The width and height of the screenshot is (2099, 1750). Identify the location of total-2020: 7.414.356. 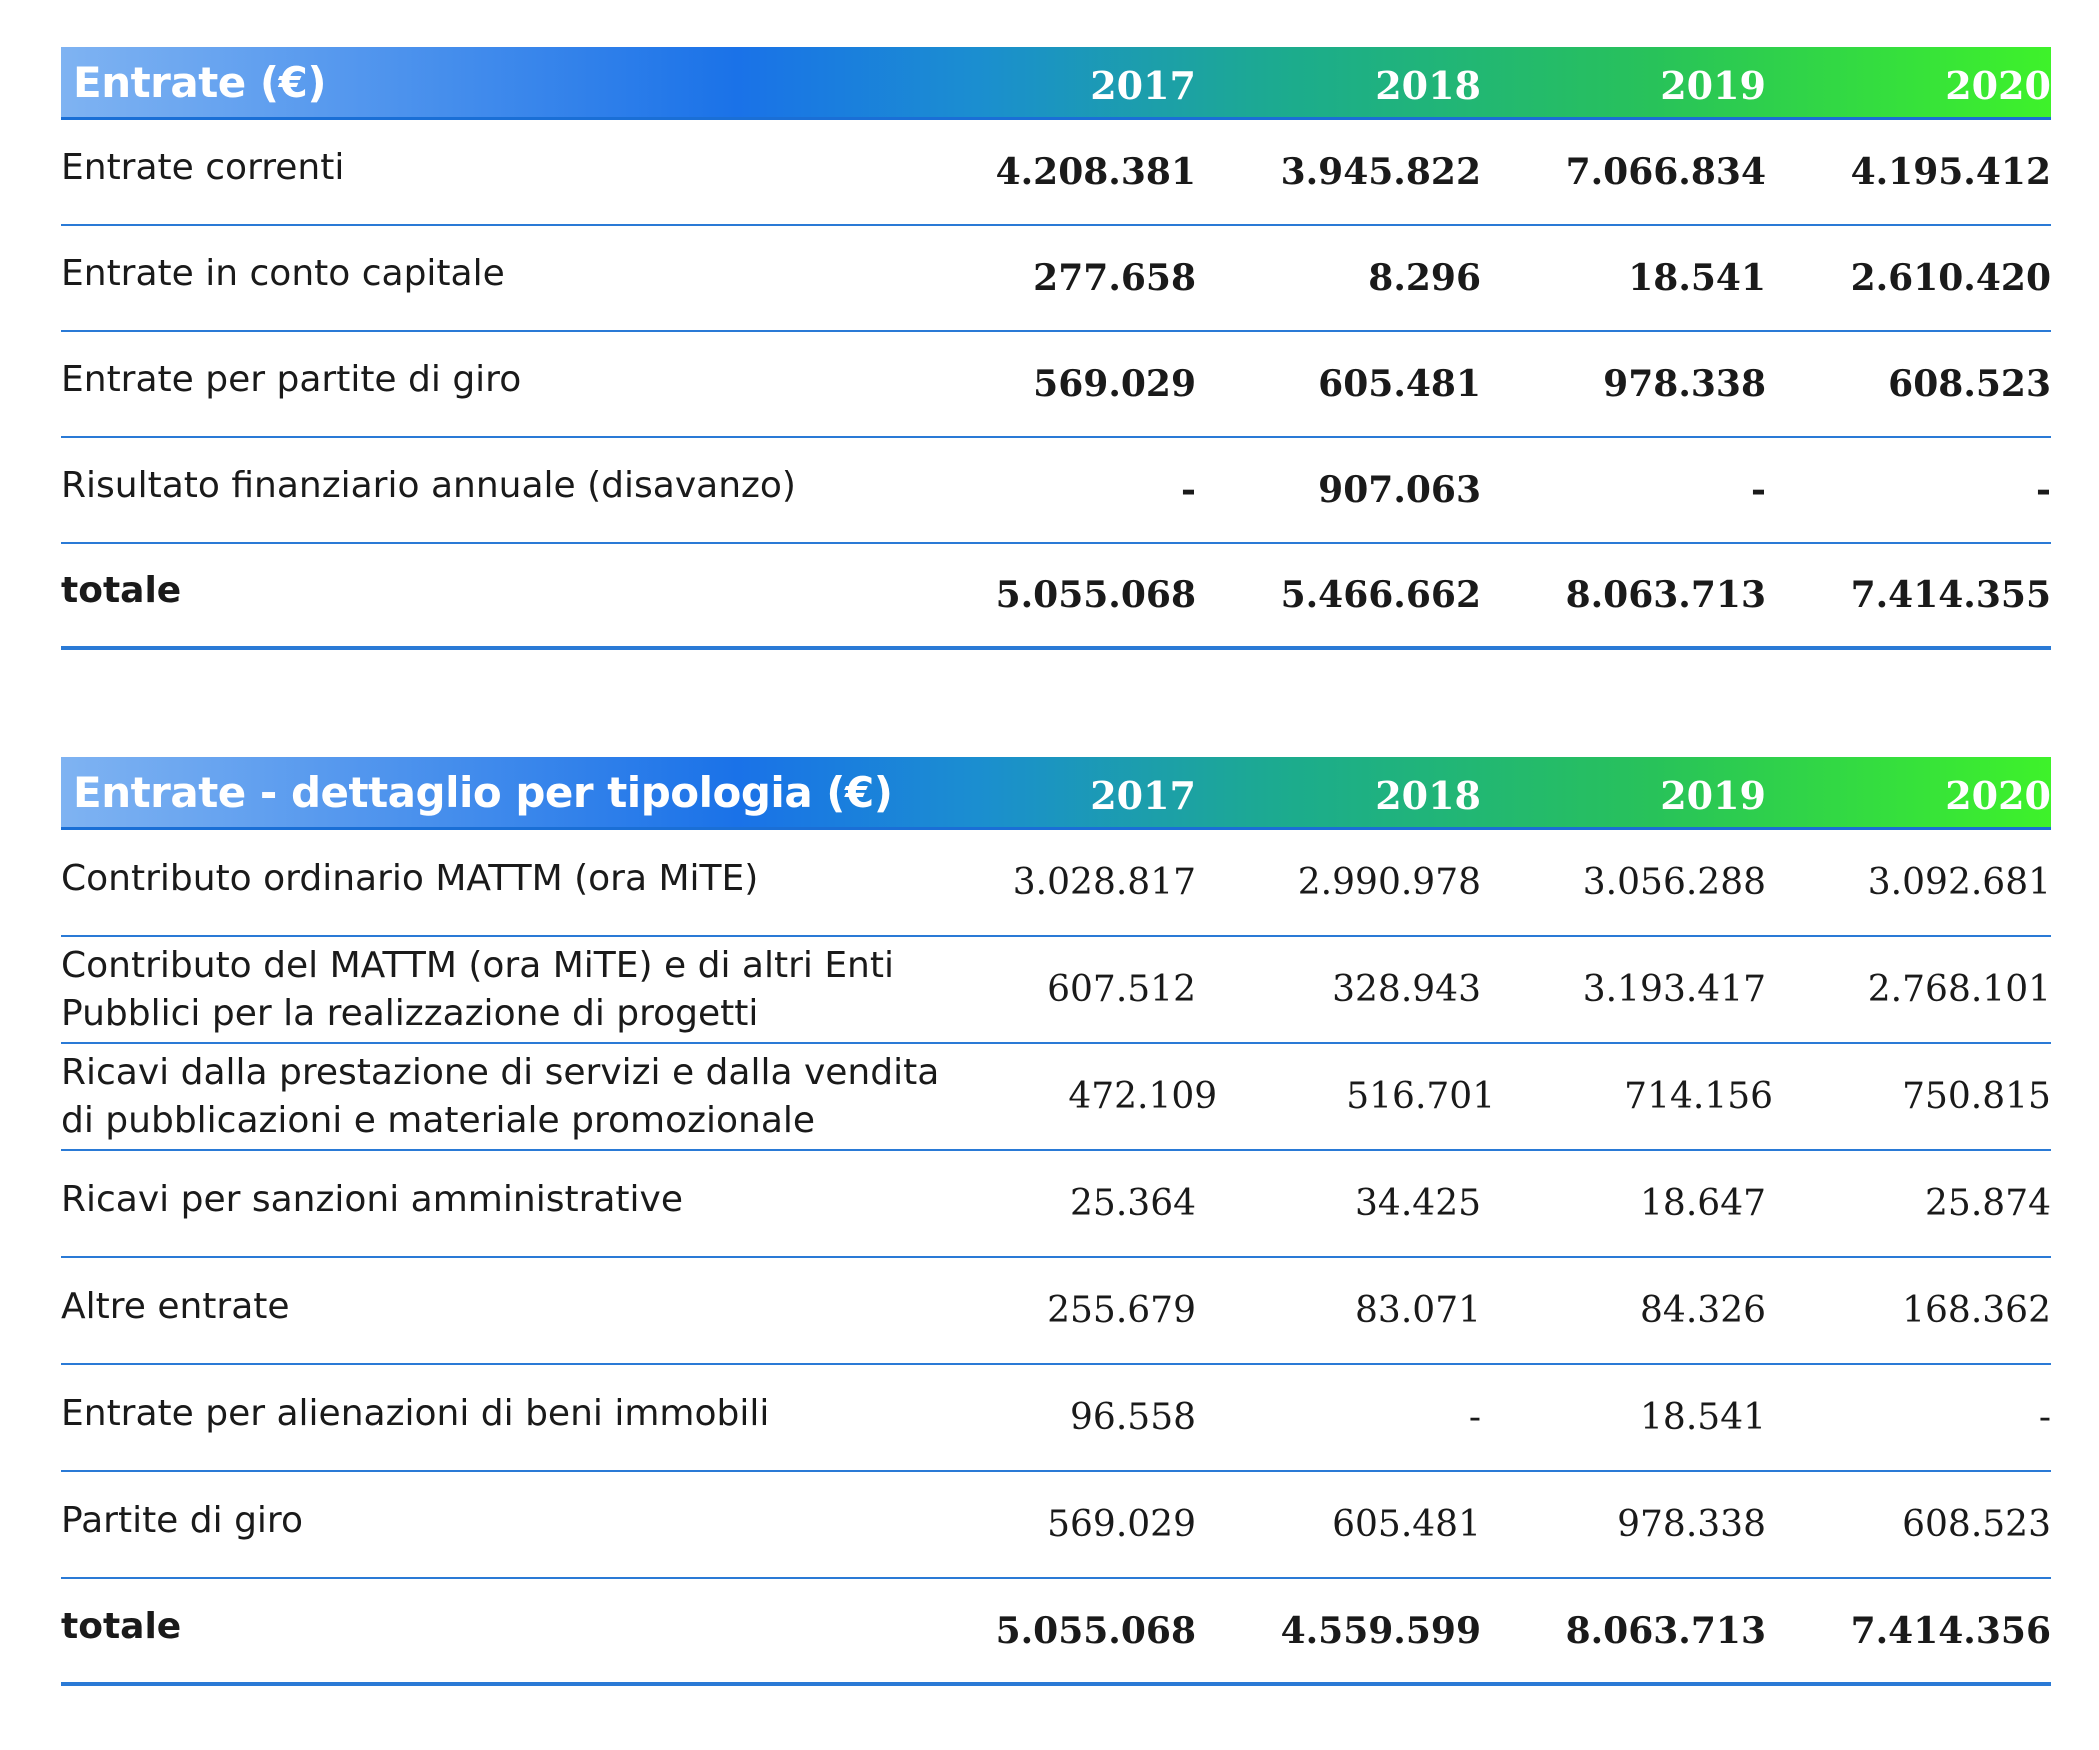
(1950, 1630).